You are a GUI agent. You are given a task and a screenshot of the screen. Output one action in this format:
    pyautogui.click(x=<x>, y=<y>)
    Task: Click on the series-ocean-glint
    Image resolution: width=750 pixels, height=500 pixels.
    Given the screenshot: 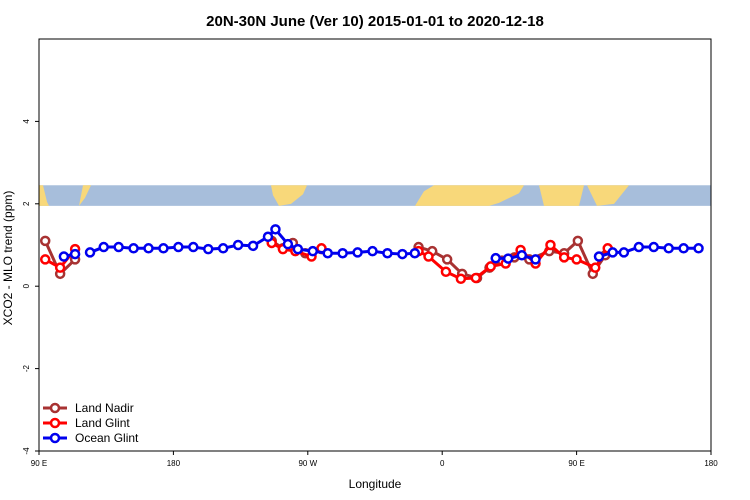 What is the action you would take?
    pyautogui.click(x=381, y=244)
    